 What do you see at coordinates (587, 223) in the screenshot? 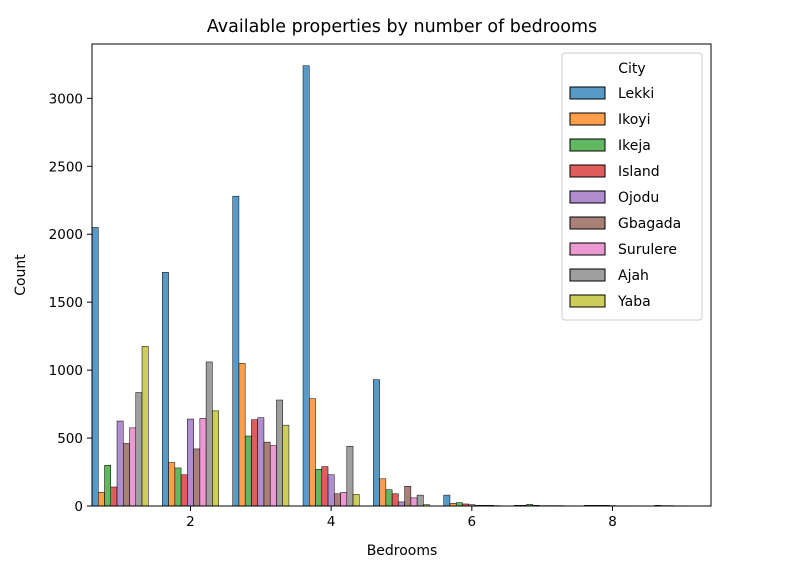
I see `legend-swatch-gbagada` at bounding box center [587, 223].